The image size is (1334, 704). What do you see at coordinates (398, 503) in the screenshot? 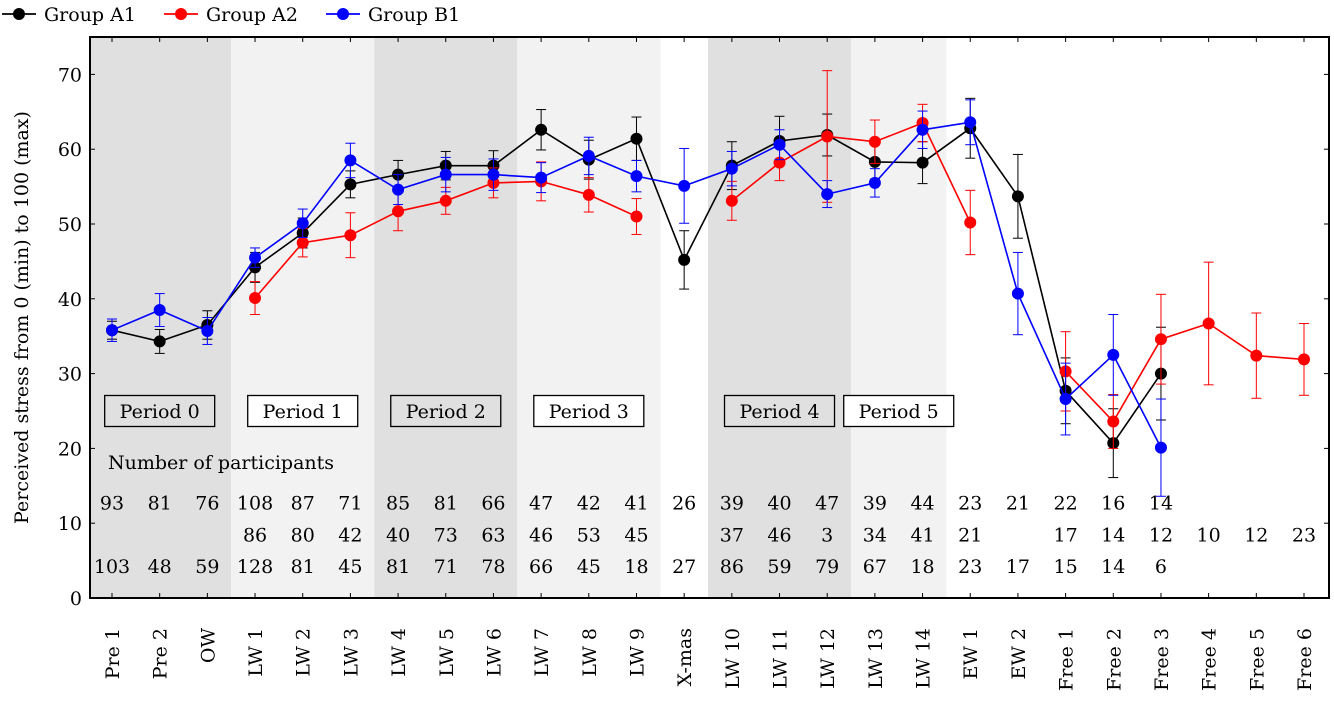
I see `participant-count: 85` at bounding box center [398, 503].